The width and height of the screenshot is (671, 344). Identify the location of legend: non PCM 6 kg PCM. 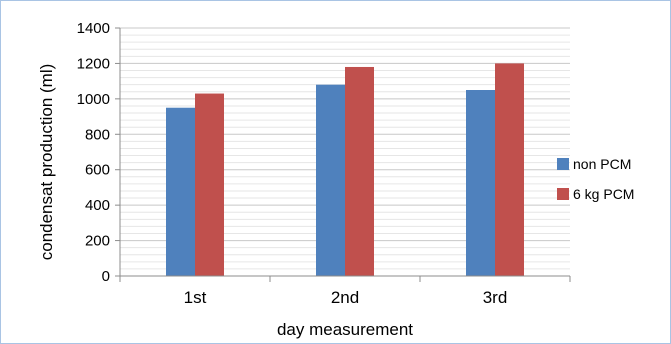
(595, 179).